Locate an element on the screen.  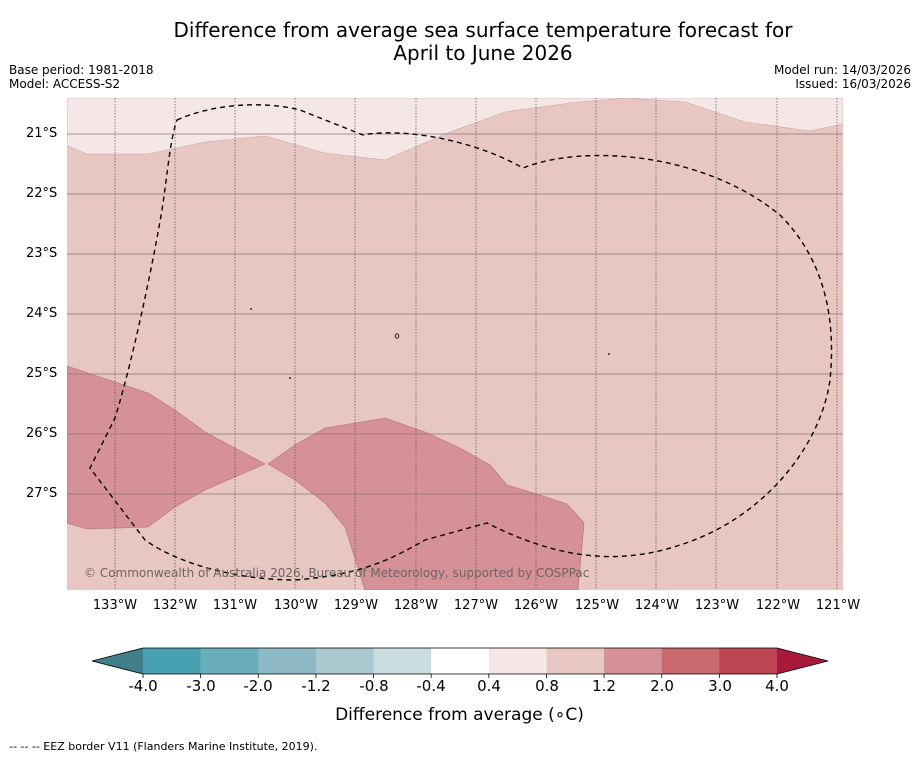
lon-label: 123°W is located at coordinates (717, 605).